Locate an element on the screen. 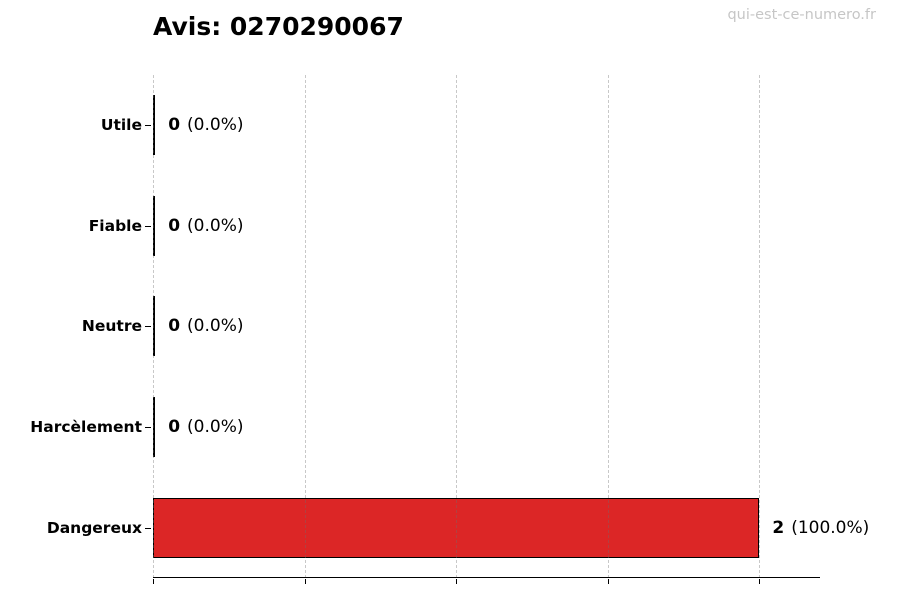 The height and width of the screenshot is (600, 900). value-percentage: (100.0%) is located at coordinates (830, 527).